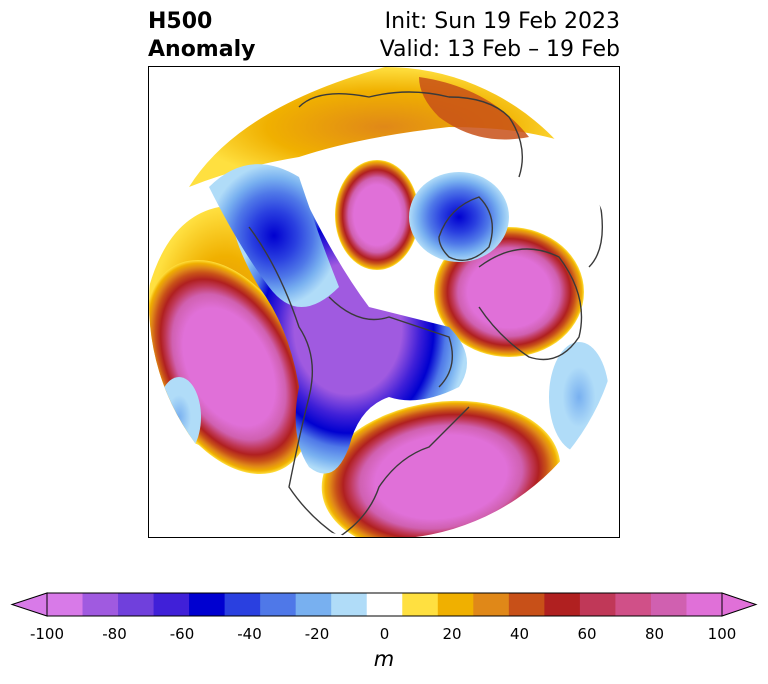 Image resolution: width=768 pixels, height=684 pixels. Describe the element at coordinates (465, 228) in the screenshot. I see `coastline-greenland` at that location.